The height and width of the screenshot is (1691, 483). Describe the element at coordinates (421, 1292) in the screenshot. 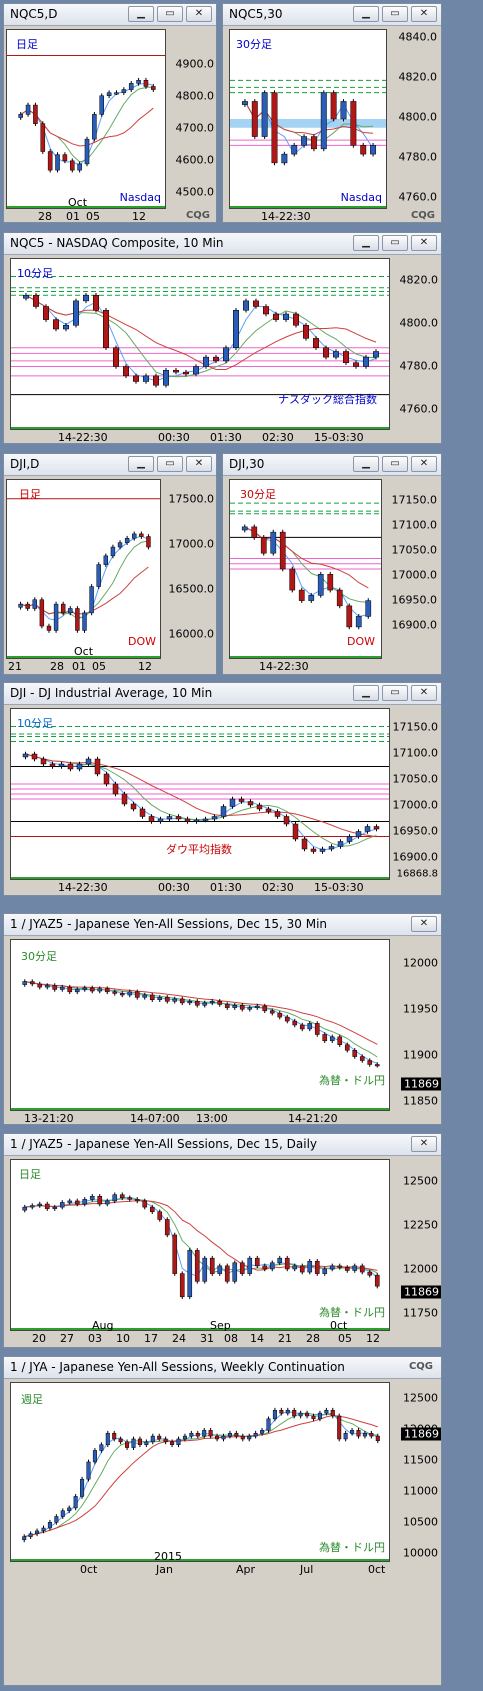

I see `last-price-tag: 11869` at that location.